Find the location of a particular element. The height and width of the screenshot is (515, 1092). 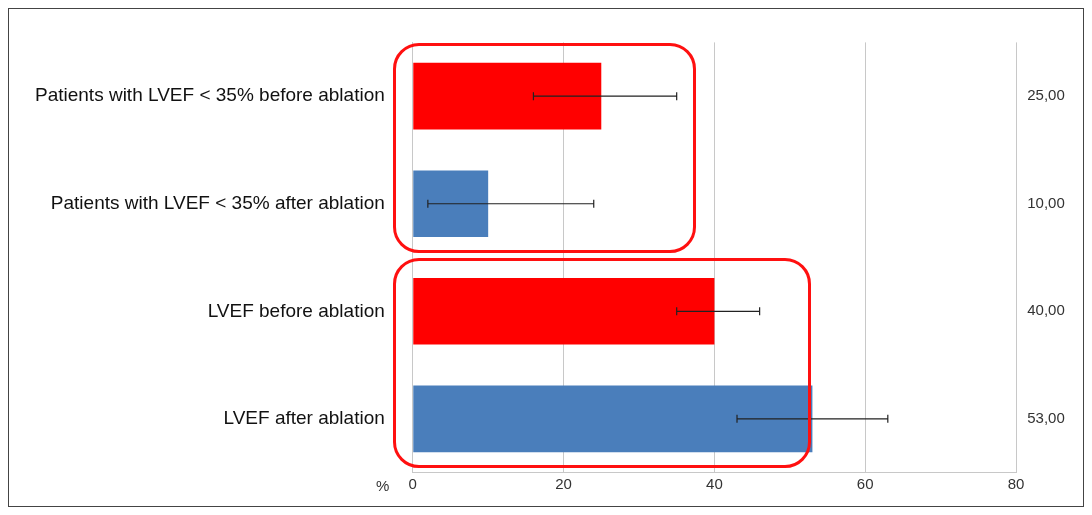

y-tick-label: Patients with LVEF < 35% after ablation is located at coordinates (217, 202).